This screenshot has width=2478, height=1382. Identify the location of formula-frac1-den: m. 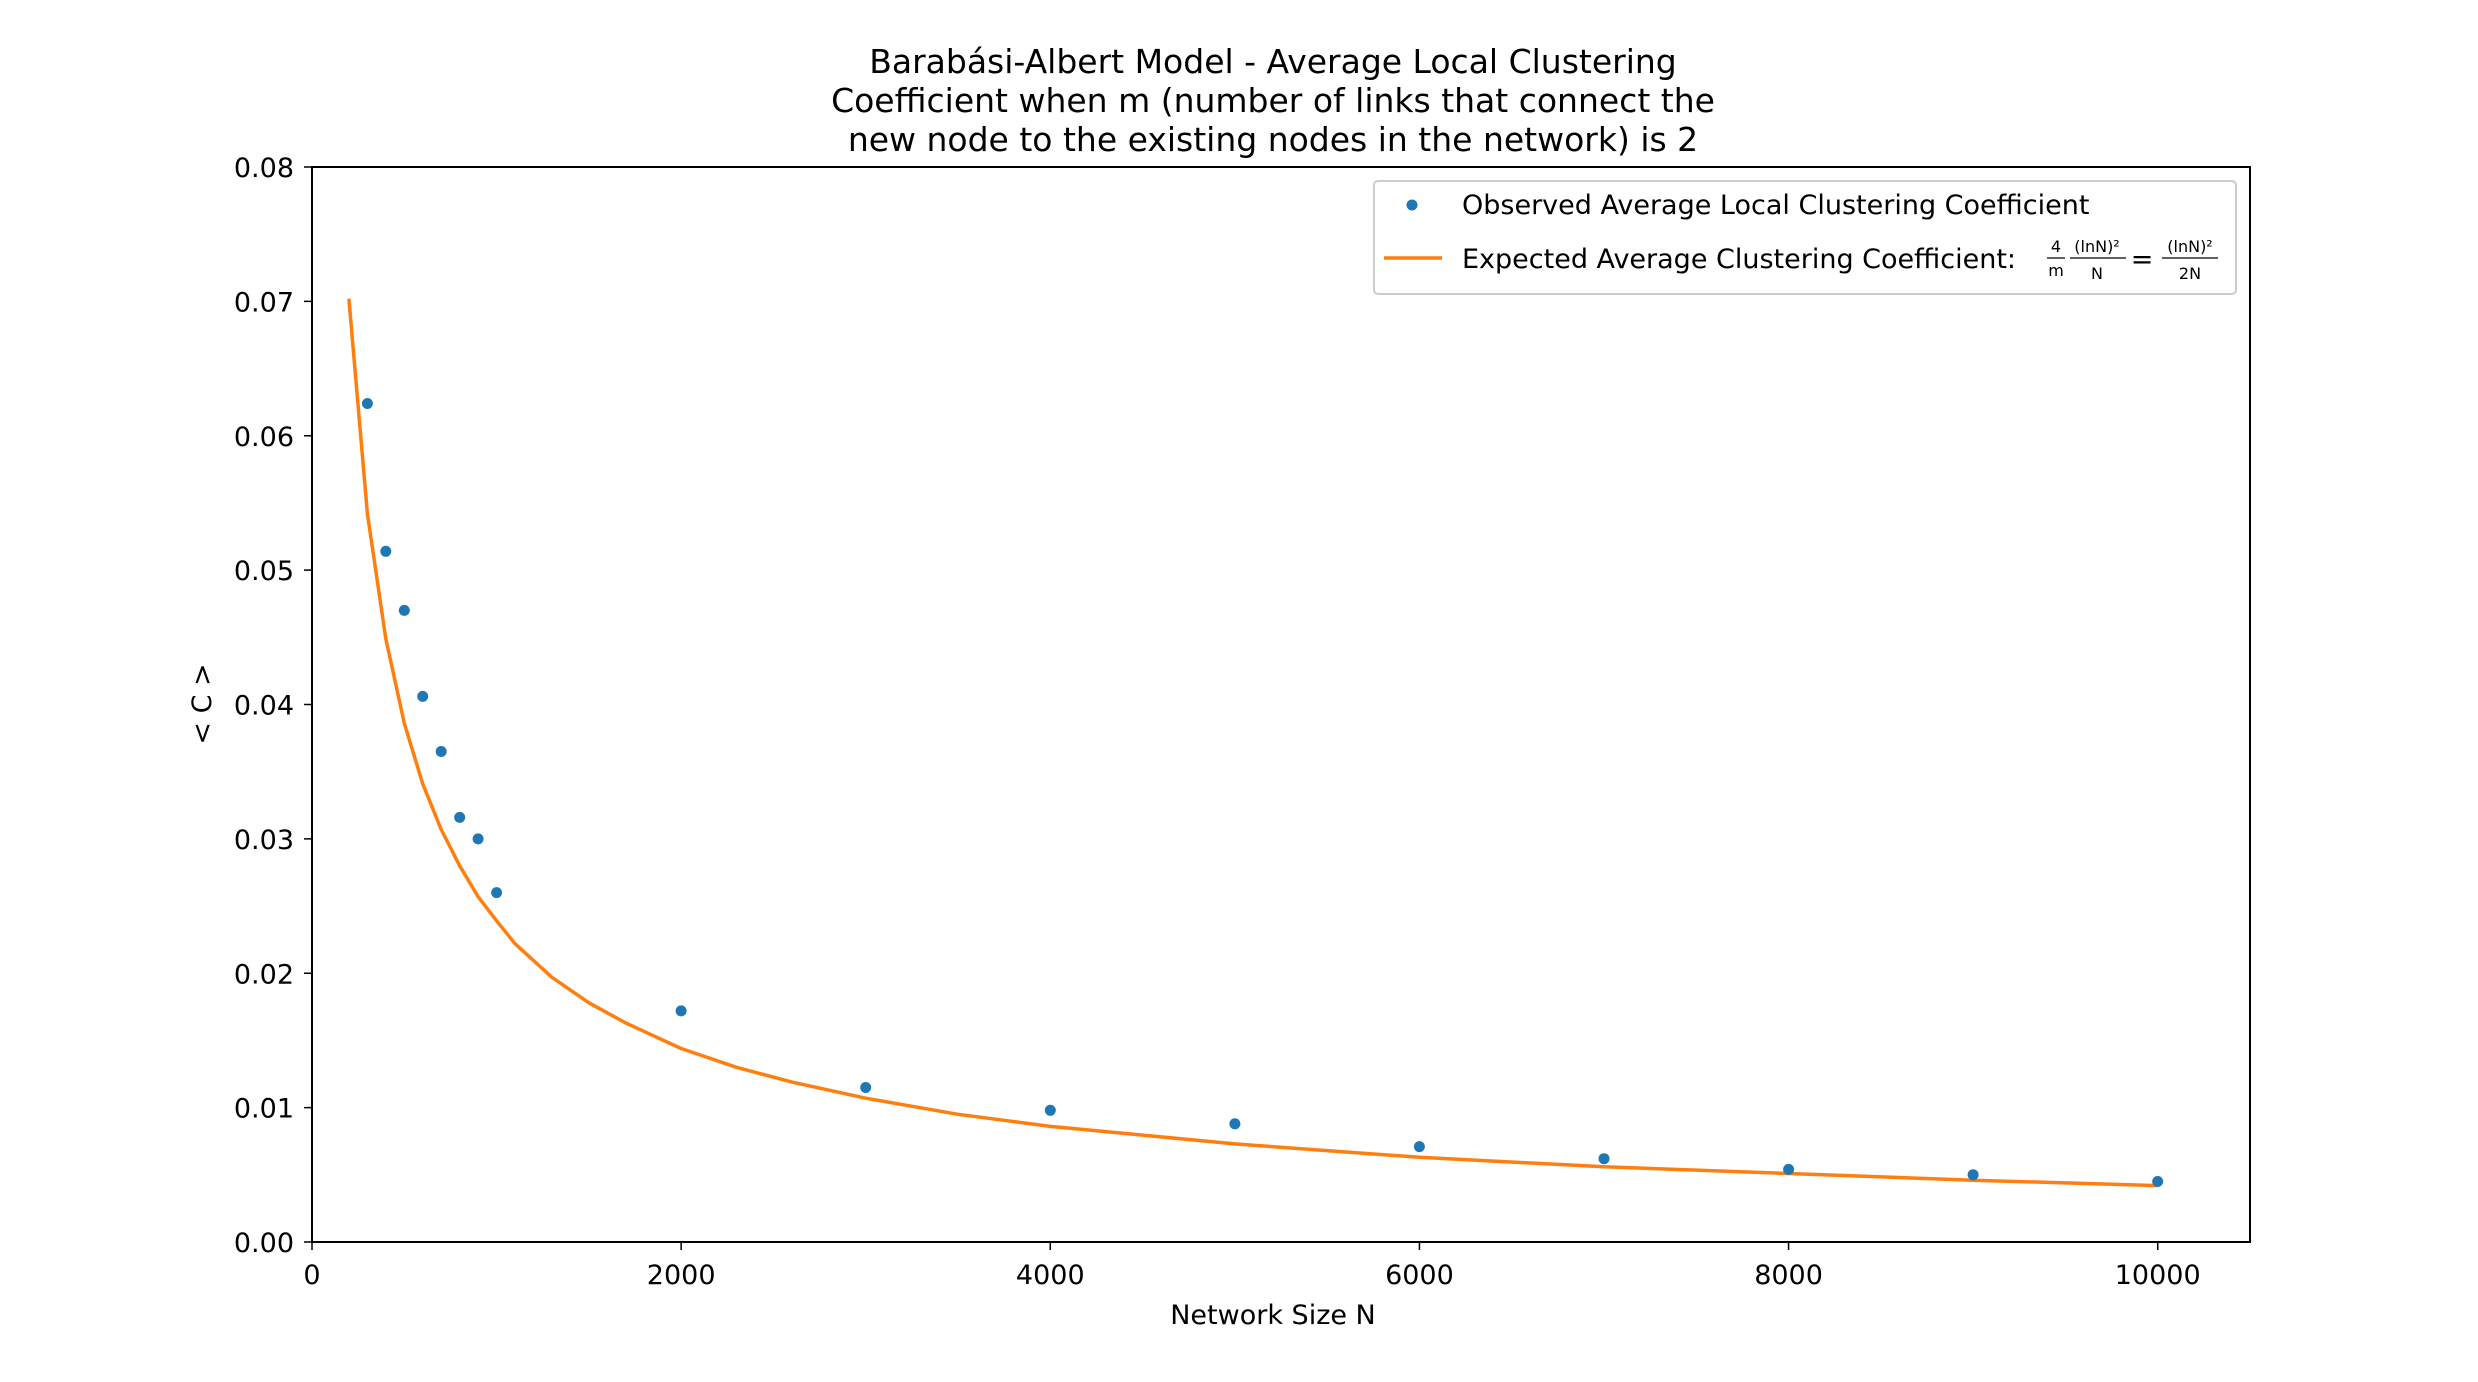
(2056, 270).